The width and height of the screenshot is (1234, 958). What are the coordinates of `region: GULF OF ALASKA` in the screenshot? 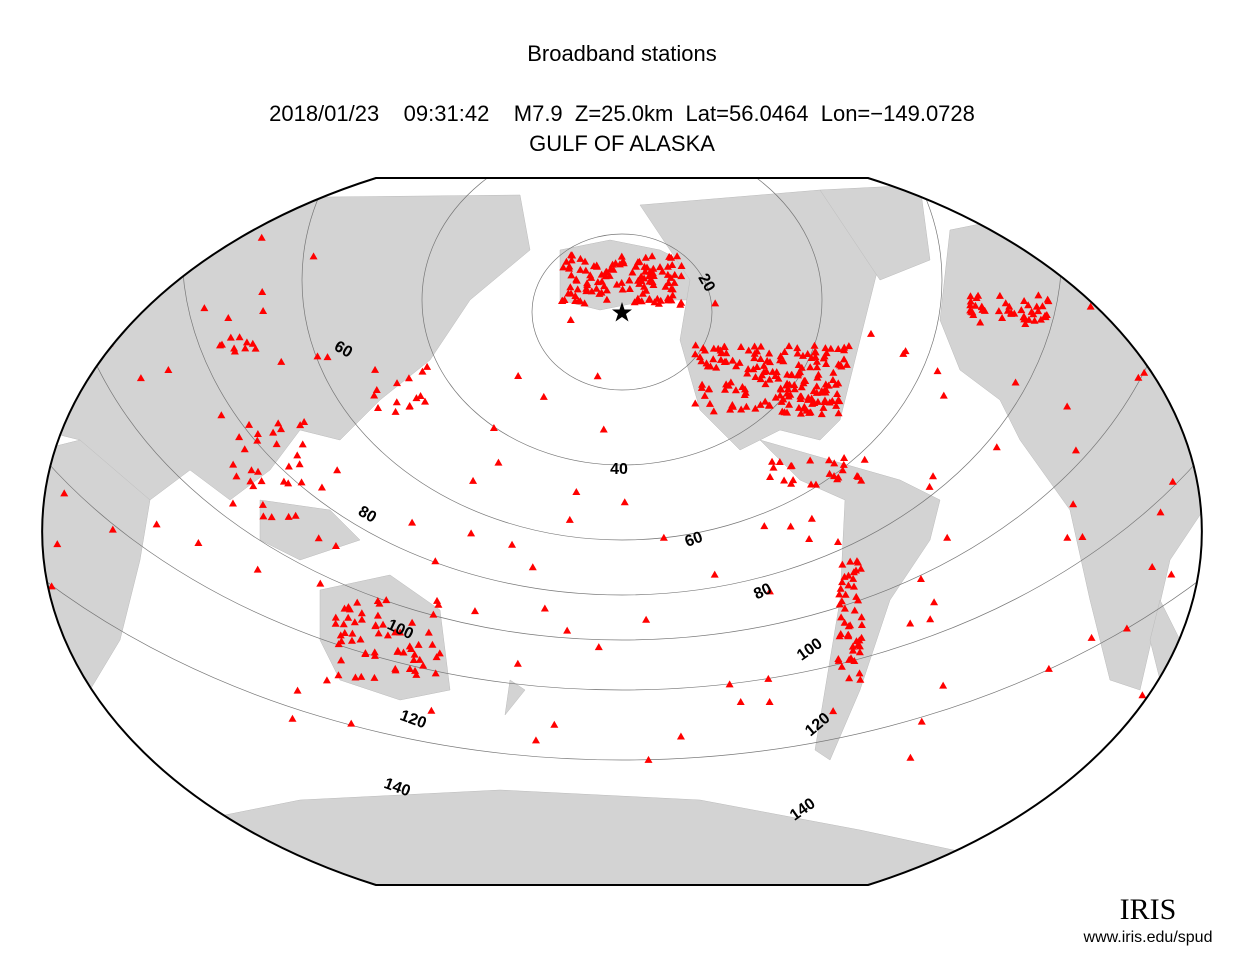 It's located at (622, 143).